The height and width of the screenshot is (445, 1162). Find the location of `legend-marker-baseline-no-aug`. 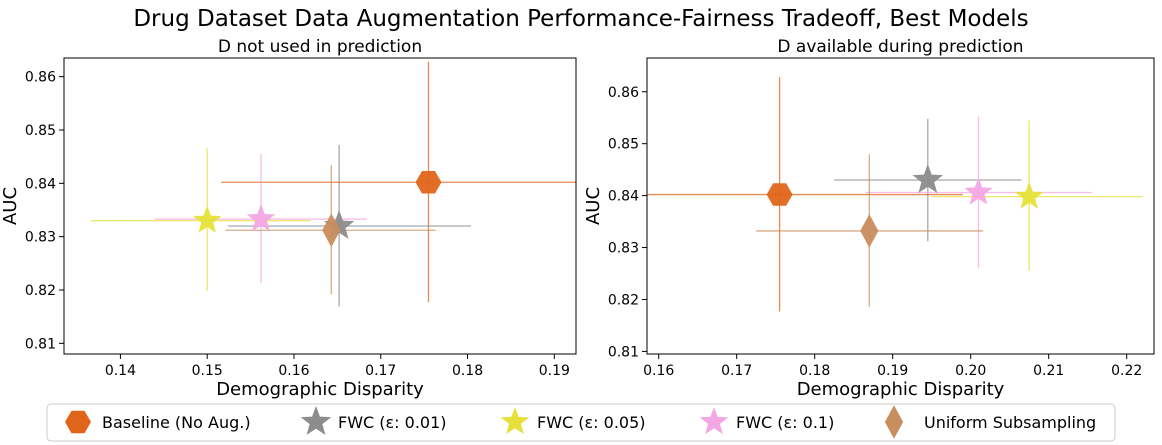

legend-marker-baseline-no-aug is located at coordinates (78, 422).